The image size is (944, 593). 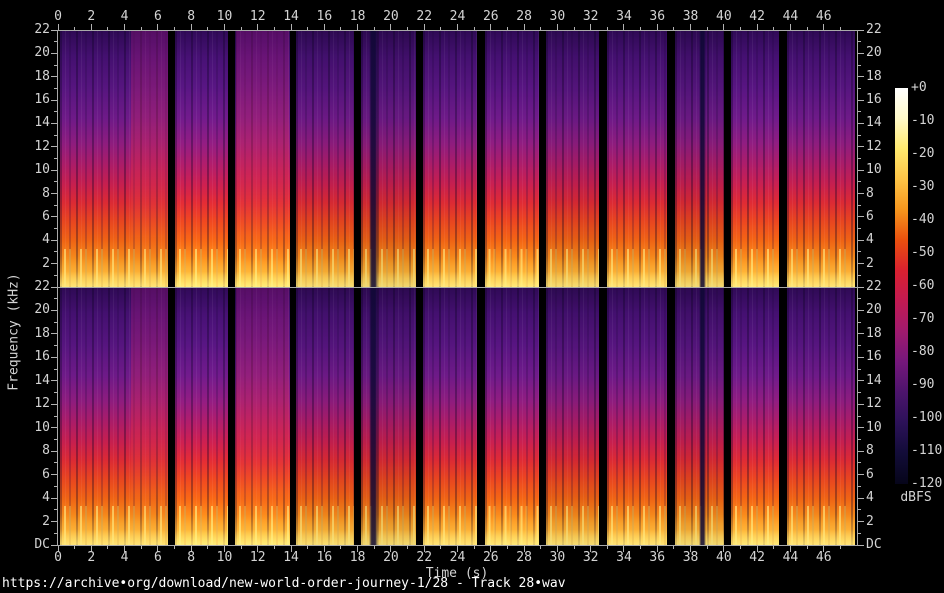 I want to click on time-tick-label: 30, so click(x=557, y=16).